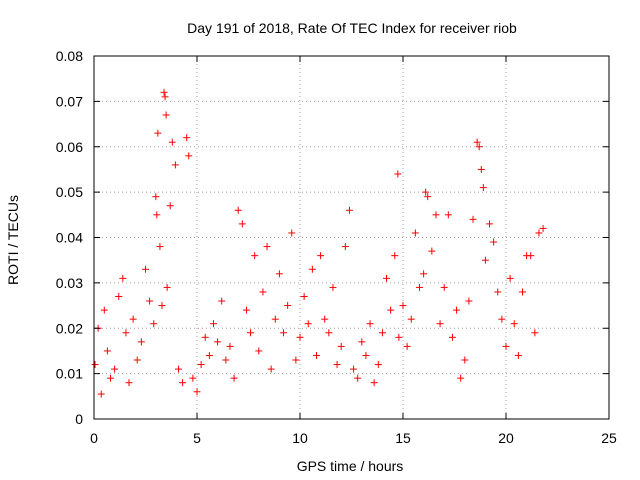 The width and height of the screenshot is (640, 480). I want to click on y-tick-label: 0.04, so click(69, 238).